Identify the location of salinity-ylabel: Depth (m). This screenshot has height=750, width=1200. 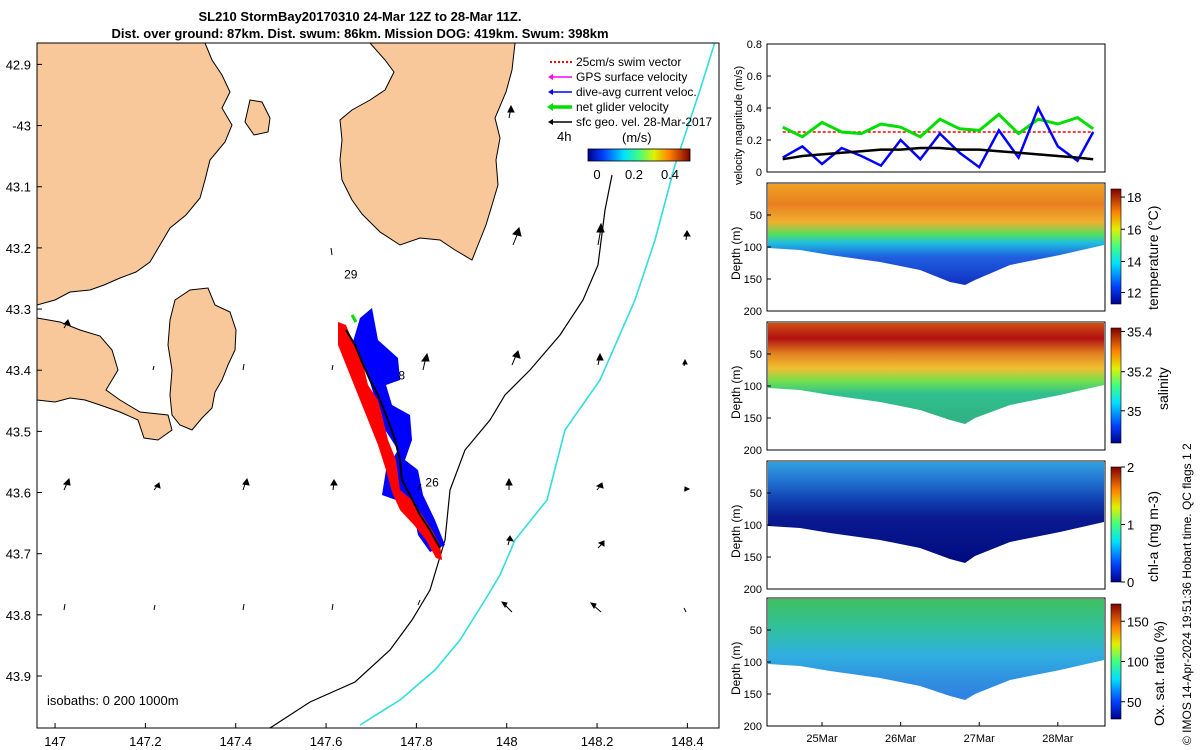
(736, 392).